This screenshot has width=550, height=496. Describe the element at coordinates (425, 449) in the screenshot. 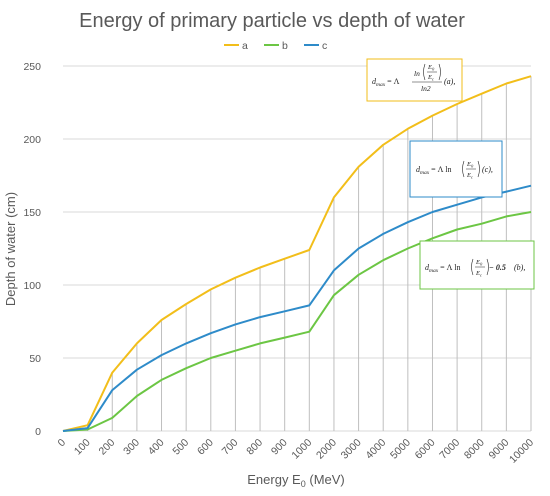

I see `x-tick-label: 6000` at that location.